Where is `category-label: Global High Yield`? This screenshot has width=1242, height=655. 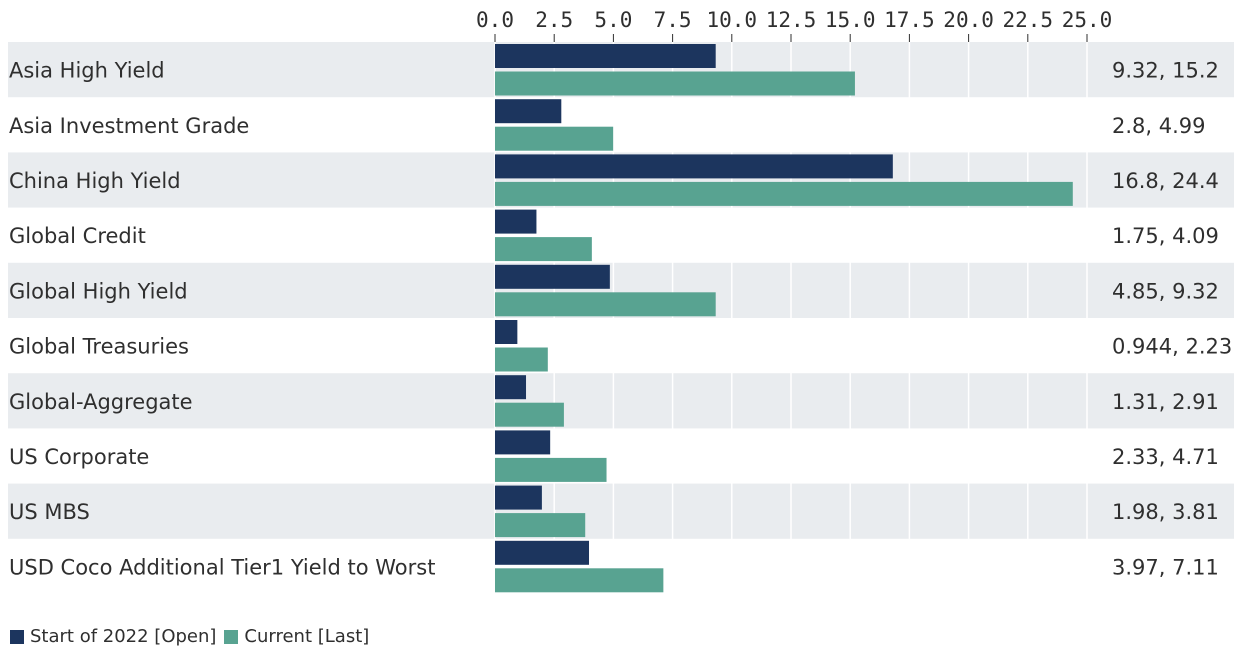
category-label: Global High Yield is located at coordinates (98, 291).